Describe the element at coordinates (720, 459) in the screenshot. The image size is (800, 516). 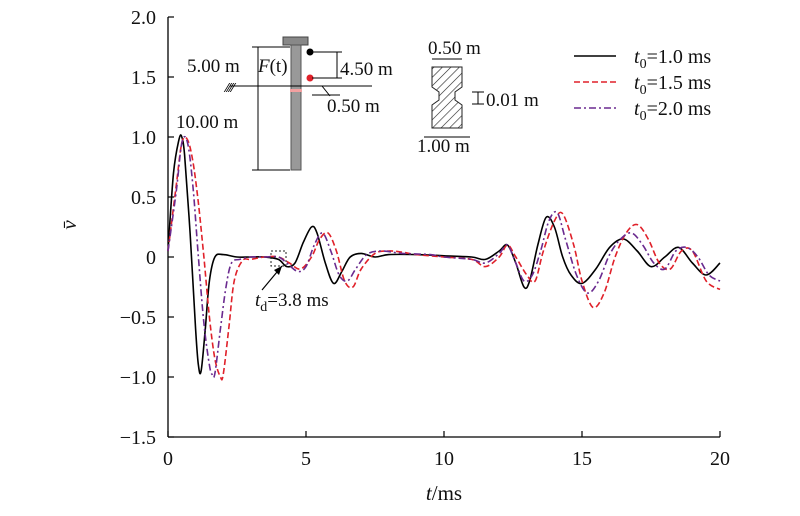
I see `x-tick-label: 20` at that location.